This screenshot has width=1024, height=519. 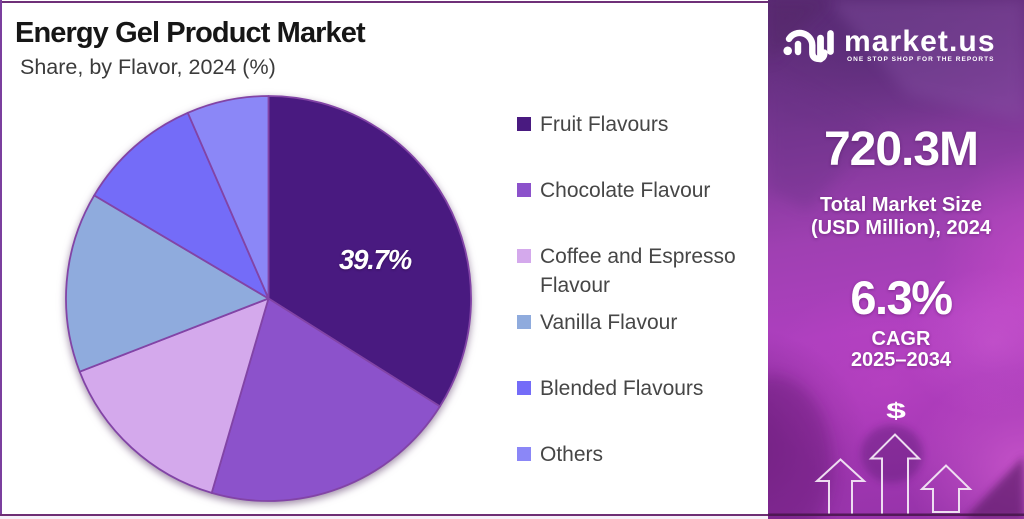 What do you see at coordinates (920, 41) in the screenshot?
I see `svg-text: market.us` at bounding box center [920, 41].